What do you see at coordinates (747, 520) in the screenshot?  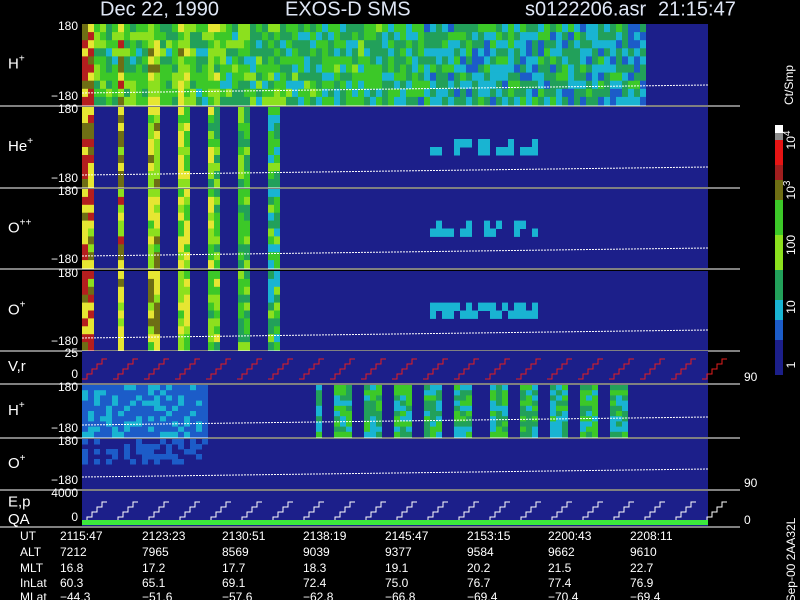 I see `right-tick-label: 0` at bounding box center [747, 520].